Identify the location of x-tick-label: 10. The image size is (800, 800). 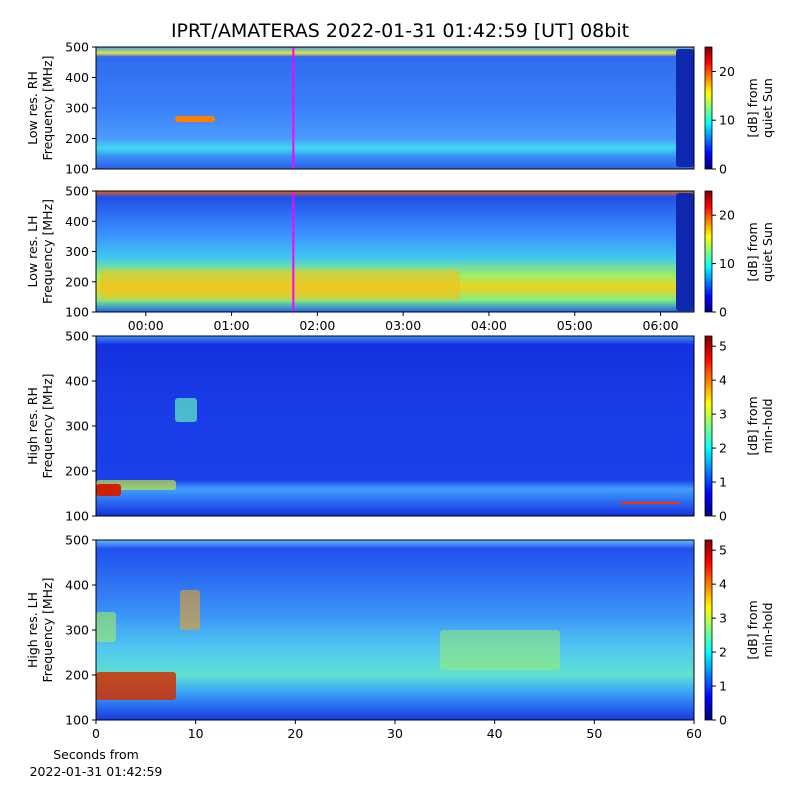
(196, 733).